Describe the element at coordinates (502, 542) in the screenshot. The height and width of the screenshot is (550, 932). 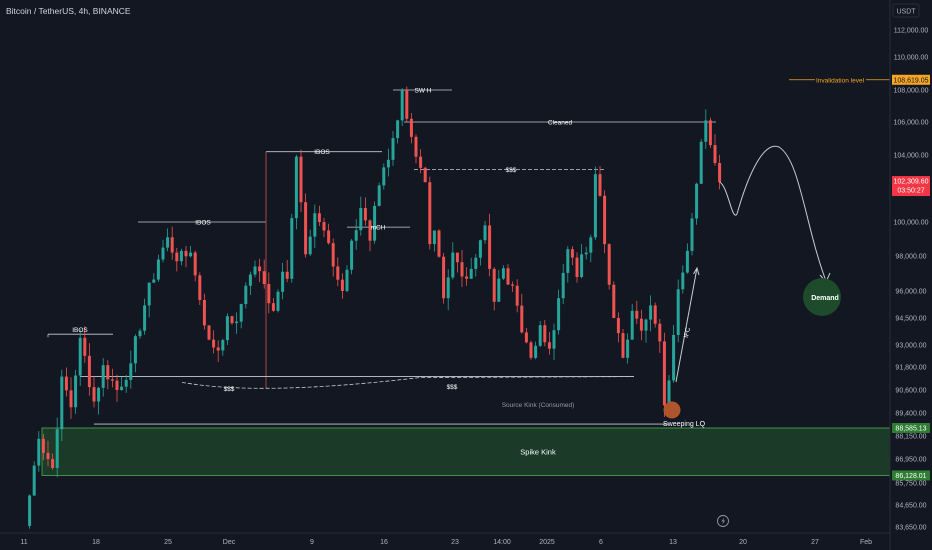
I see `time-tick: 14:00` at that location.